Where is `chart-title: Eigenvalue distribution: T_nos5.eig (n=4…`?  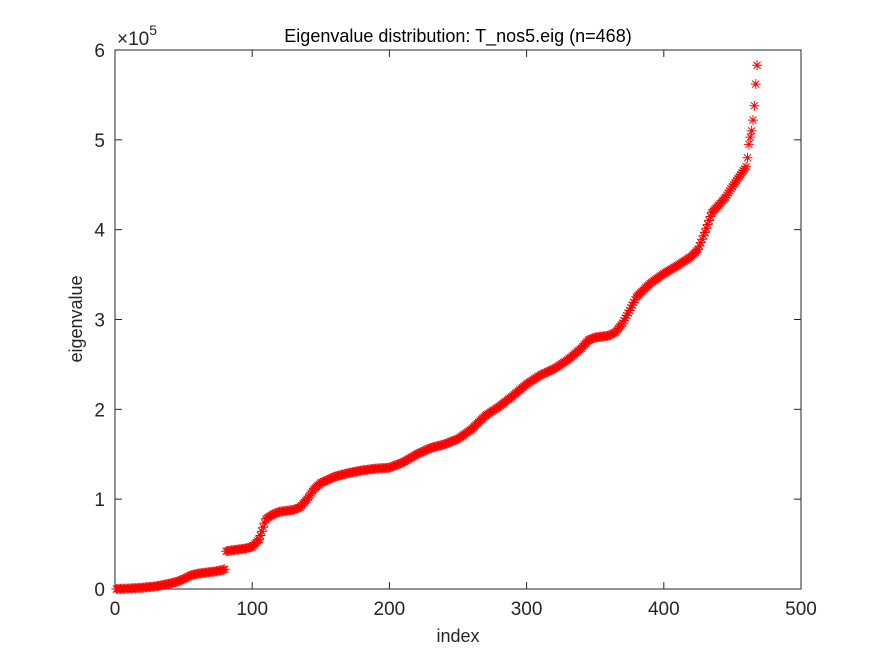 chart-title: Eigenvalue distribution: T_nos5.eig (n=4… is located at coordinates (457, 36).